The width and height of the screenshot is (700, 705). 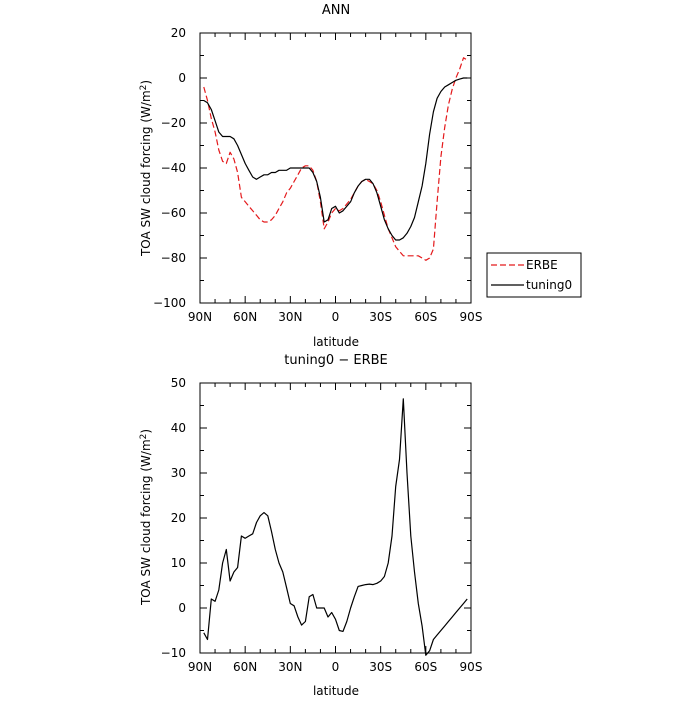 What do you see at coordinates (549, 285) in the screenshot?
I see `legend-label-tuning0: tuning0` at bounding box center [549, 285].